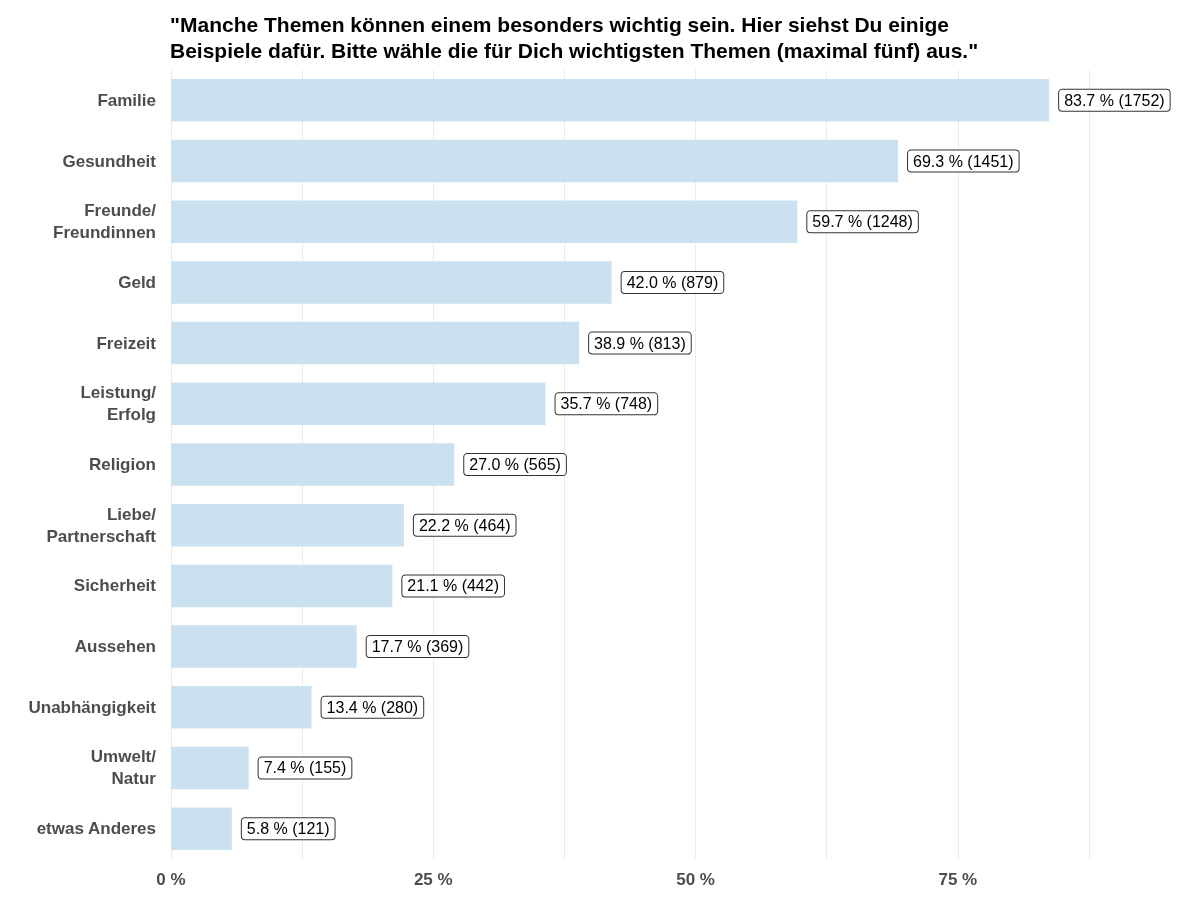 This screenshot has height=909, width=1185. What do you see at coordinates (464, 525) in the screenshot?
I see `data-label: 22.2 % (464)` at bounding box center [464, 525].